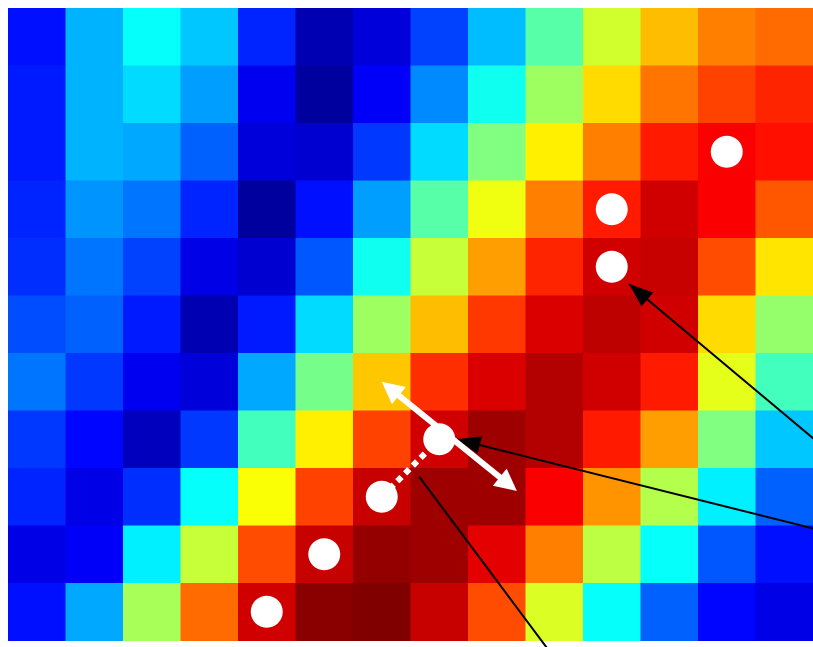  Describe the element at coordinates (720, 361) in the screenshot. I see `pointer-line` at that location.